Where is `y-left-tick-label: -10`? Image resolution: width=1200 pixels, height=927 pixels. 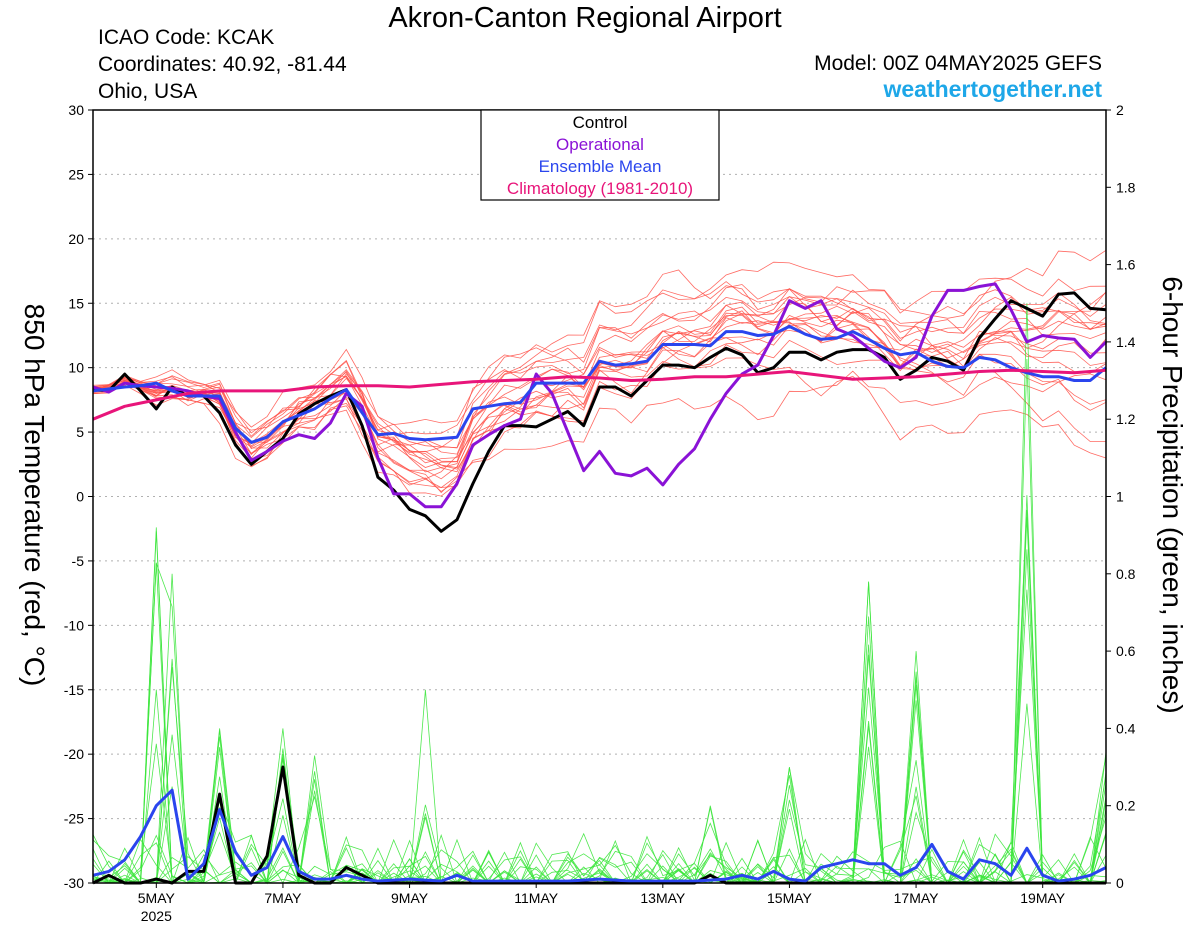
y-left-tick-label: -10 is located at coordinates (74, 625).